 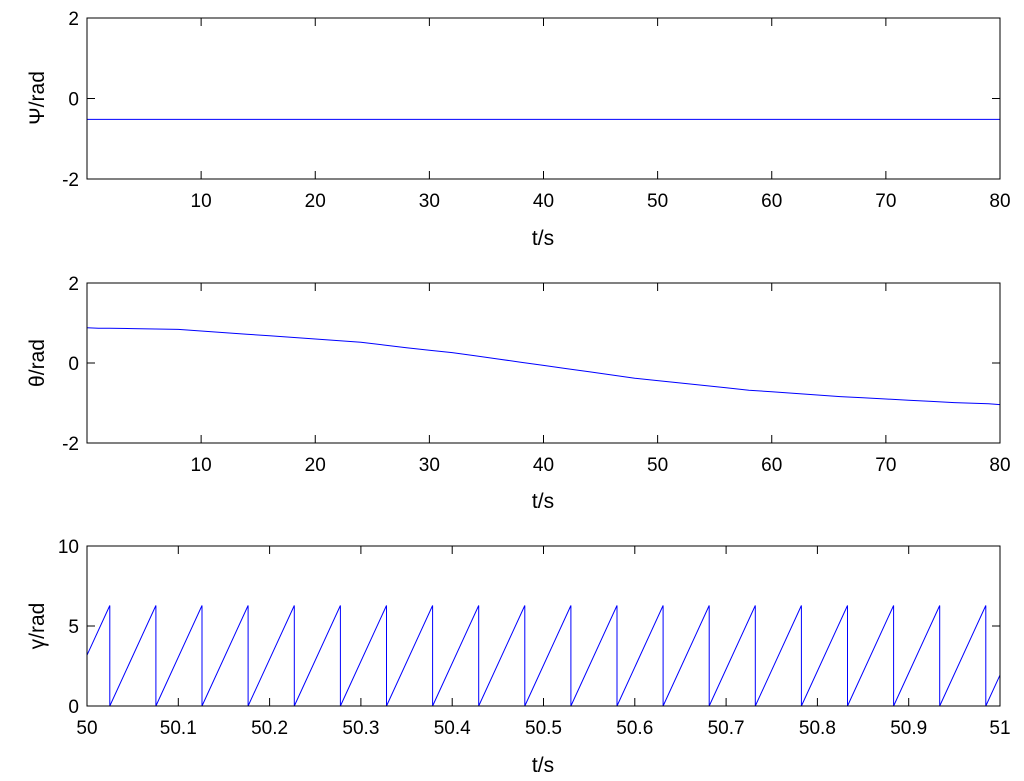 I want to click on theta-y-tick-label: 2, so click(x=73, y=284).